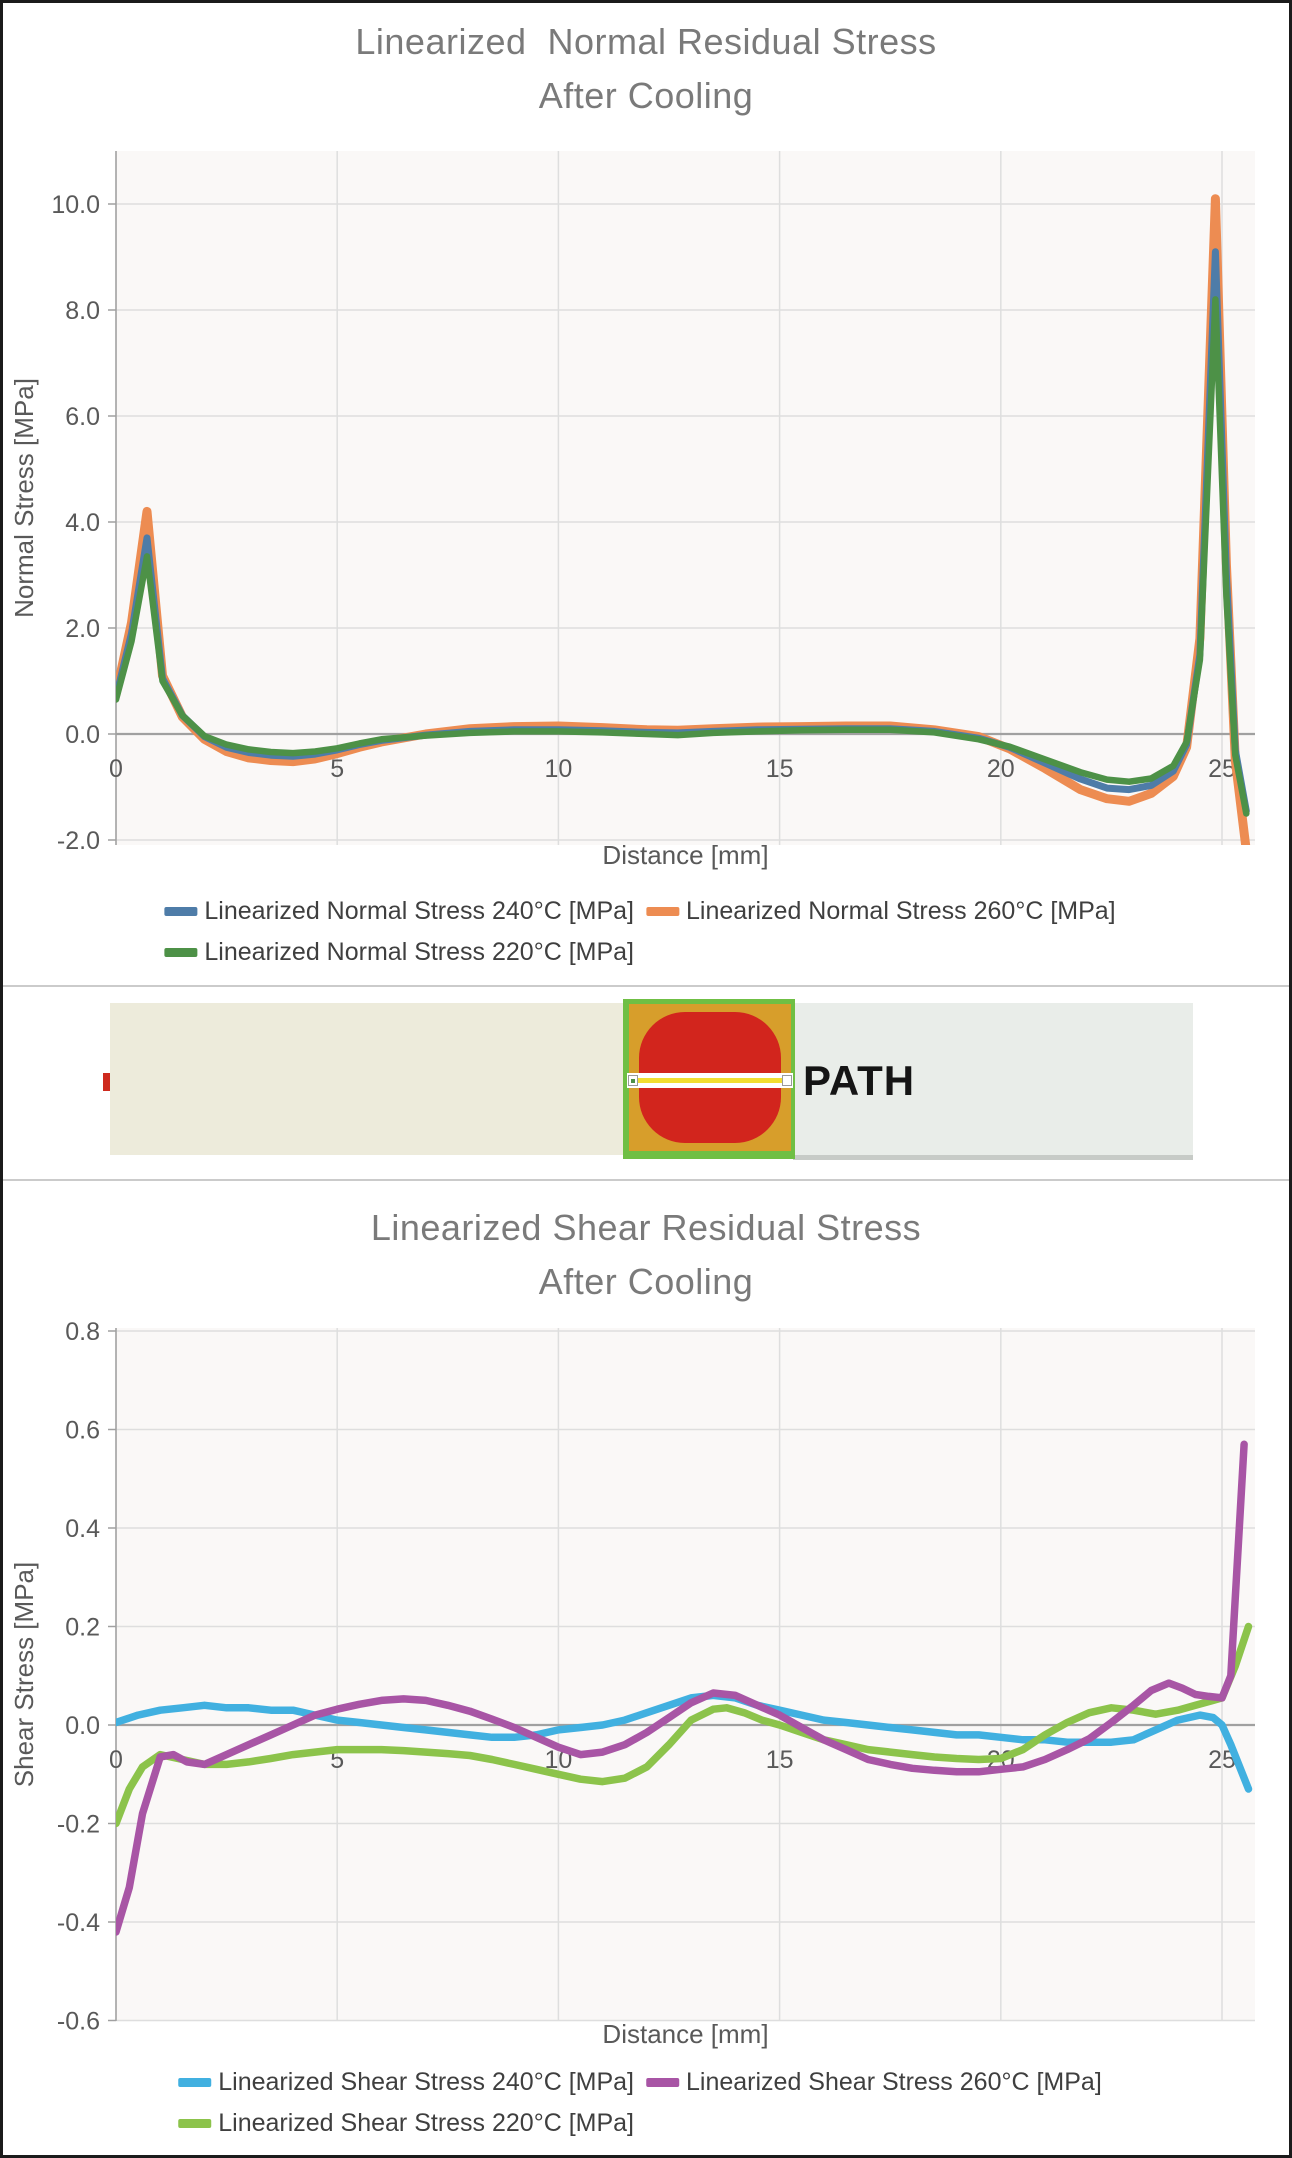  Describe the element at coordinates (82, 1628) in the screenshot. I see `y-tick-label: 0.2` at that location.